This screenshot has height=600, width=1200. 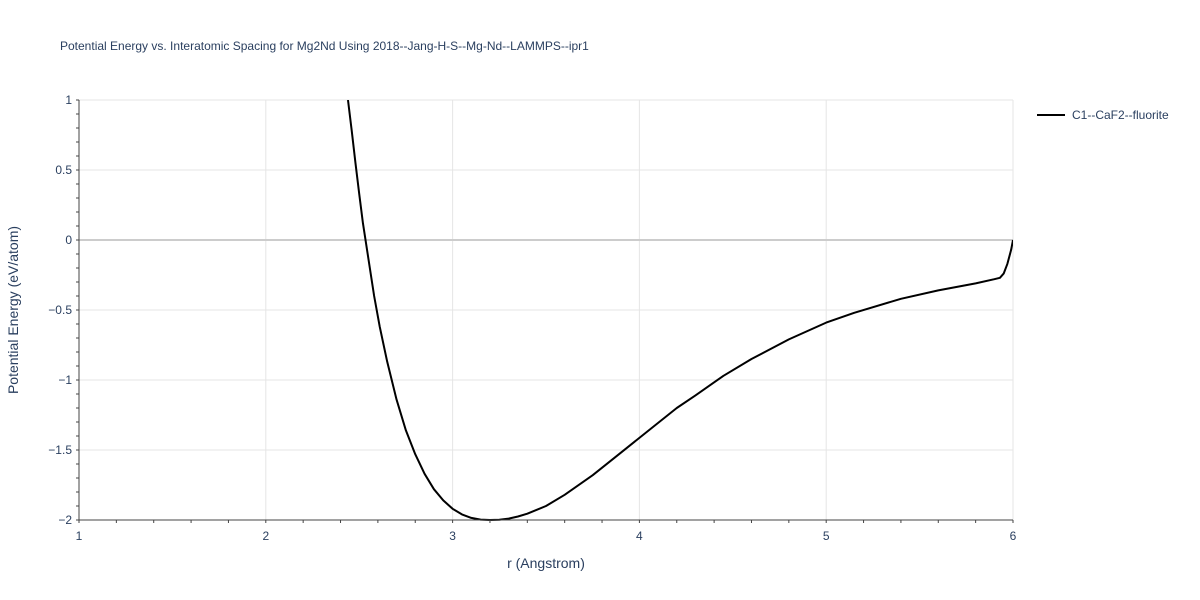 I want to click on y-tick-label: 0, so click(x=68, y=240).